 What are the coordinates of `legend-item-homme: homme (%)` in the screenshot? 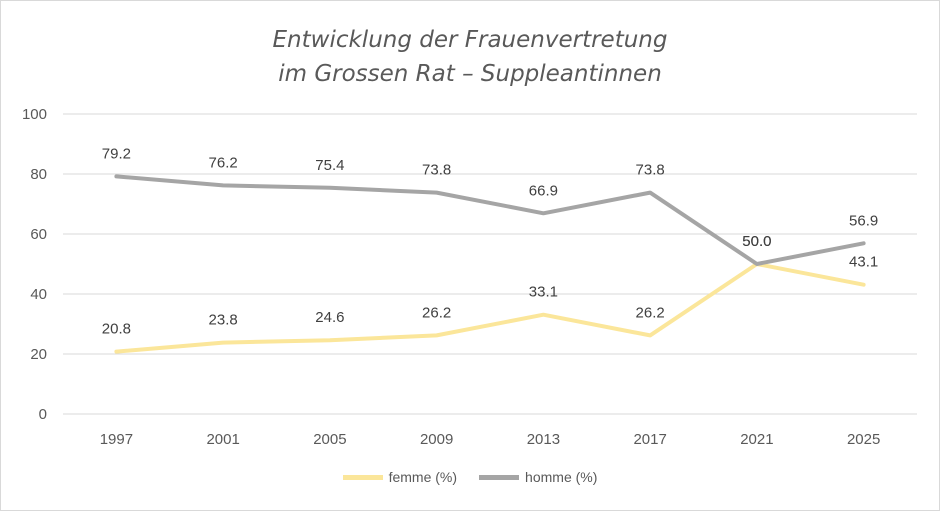 It's located at (538, 477).